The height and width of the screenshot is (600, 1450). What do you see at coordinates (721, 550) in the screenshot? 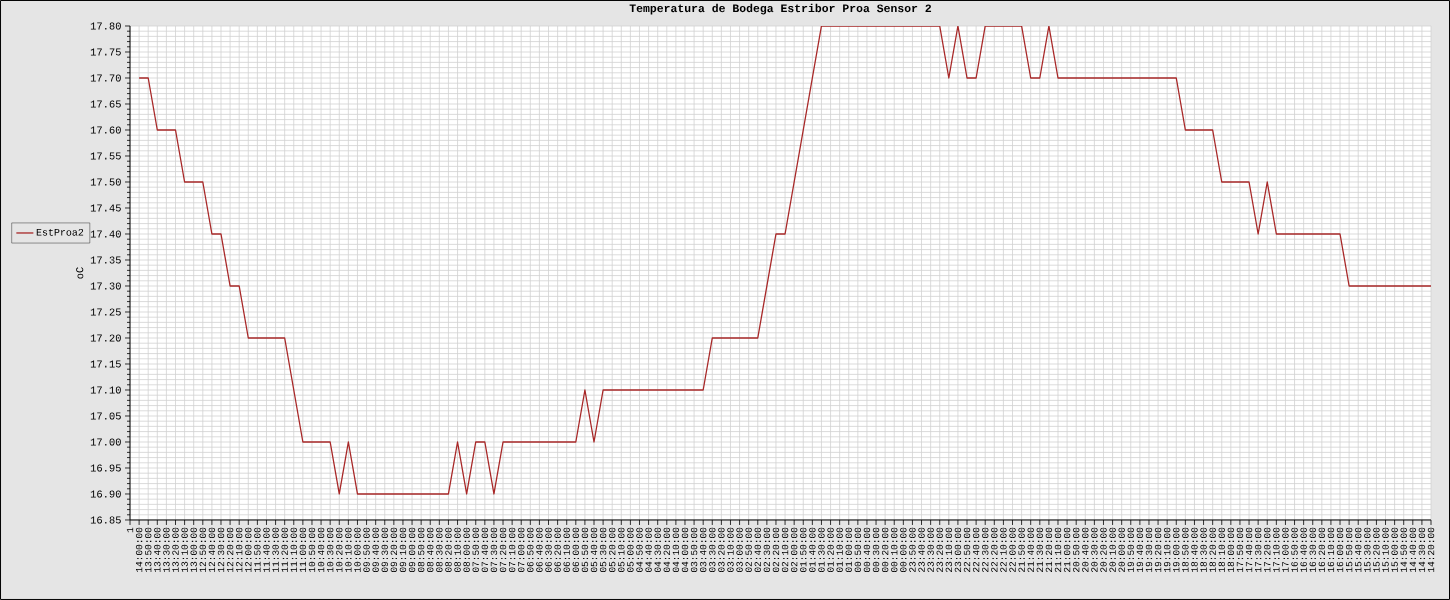
I see `x-tick-label: 03:20:00` at bounding box center [721, 550].